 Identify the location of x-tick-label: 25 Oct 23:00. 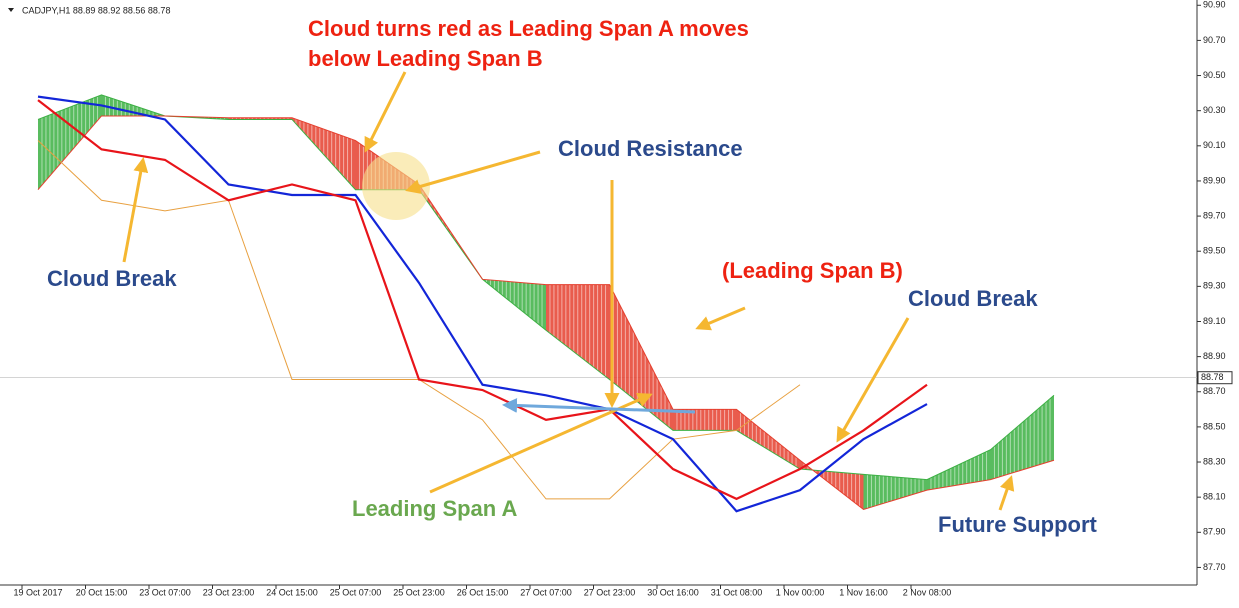
(419, 592).